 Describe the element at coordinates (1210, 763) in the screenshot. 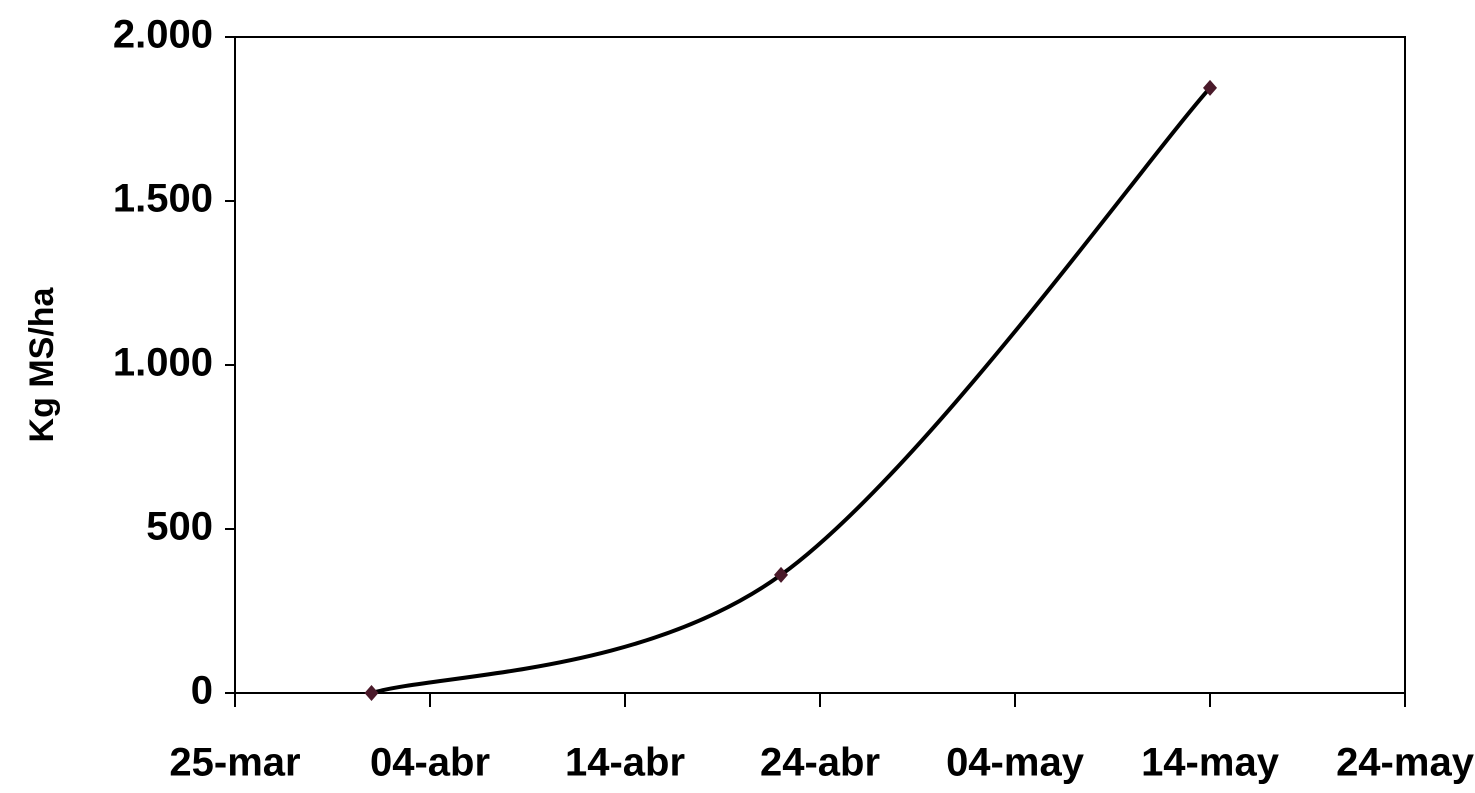

I see `x-tick-label: 14-may` at that location.